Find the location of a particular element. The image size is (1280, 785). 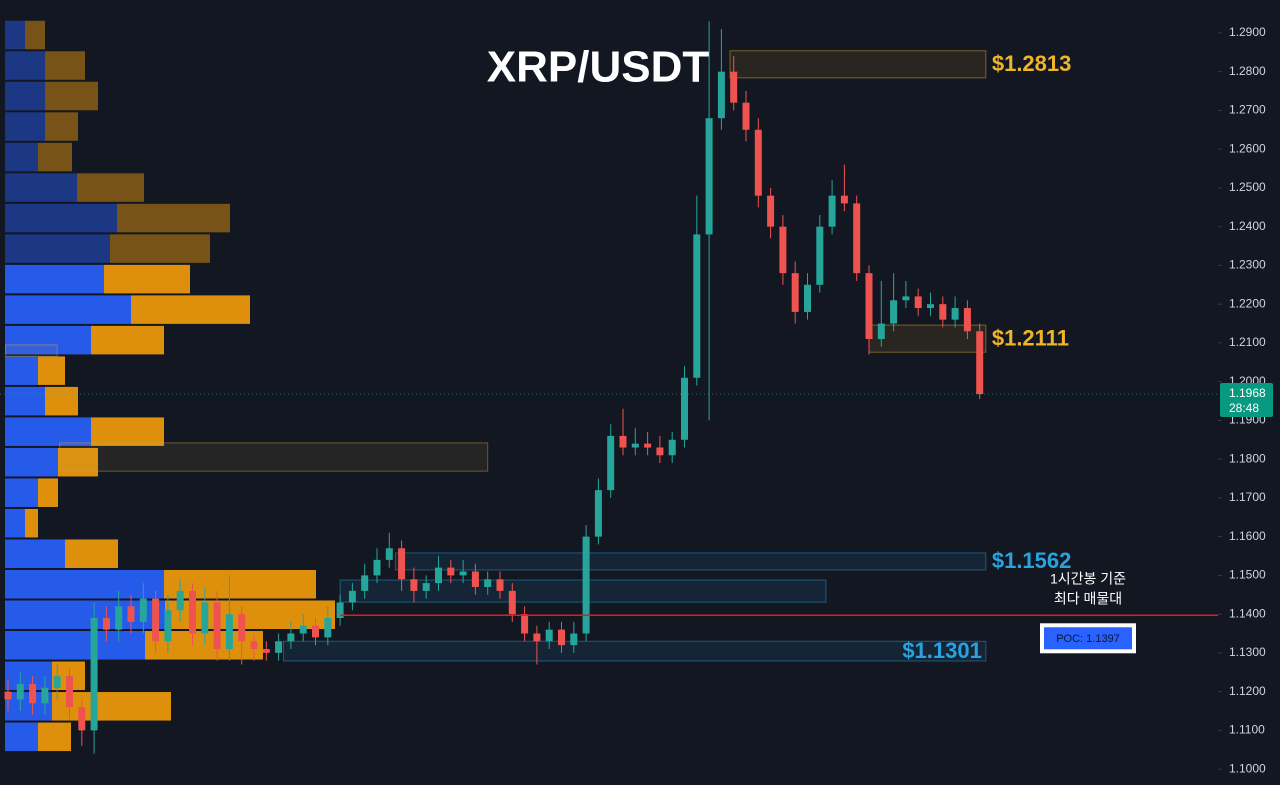

y-tick-label: 1.2200 is located at coordinates (1247, 303).